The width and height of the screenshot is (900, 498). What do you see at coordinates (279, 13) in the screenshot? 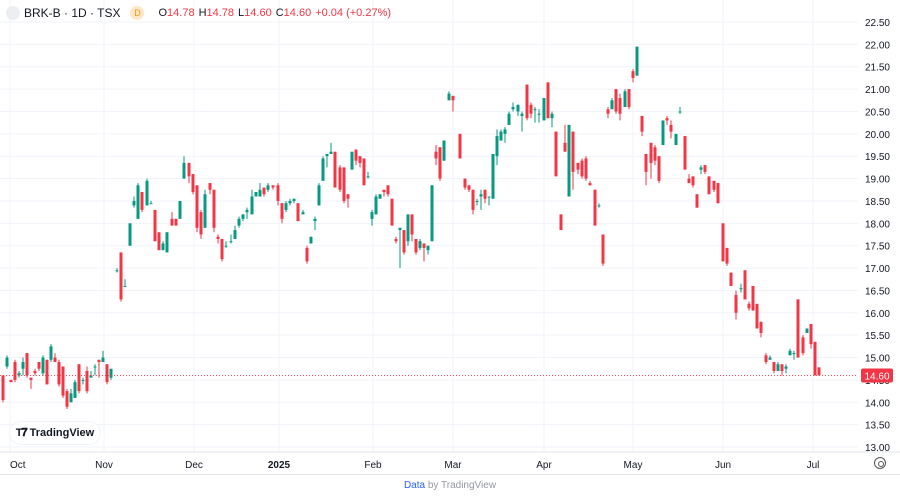
I see `close-label: C` at bounding box center [279, 13].